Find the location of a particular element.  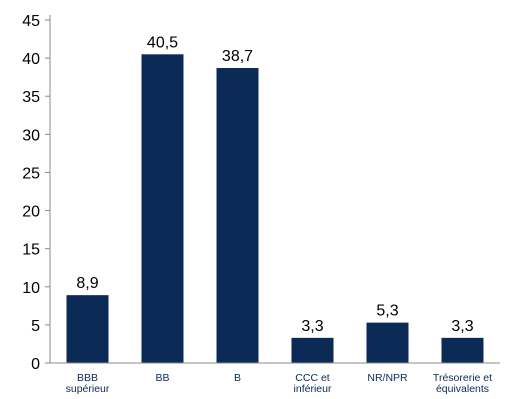

x-tick-label: équivalents is located at coordinates (462, 389).